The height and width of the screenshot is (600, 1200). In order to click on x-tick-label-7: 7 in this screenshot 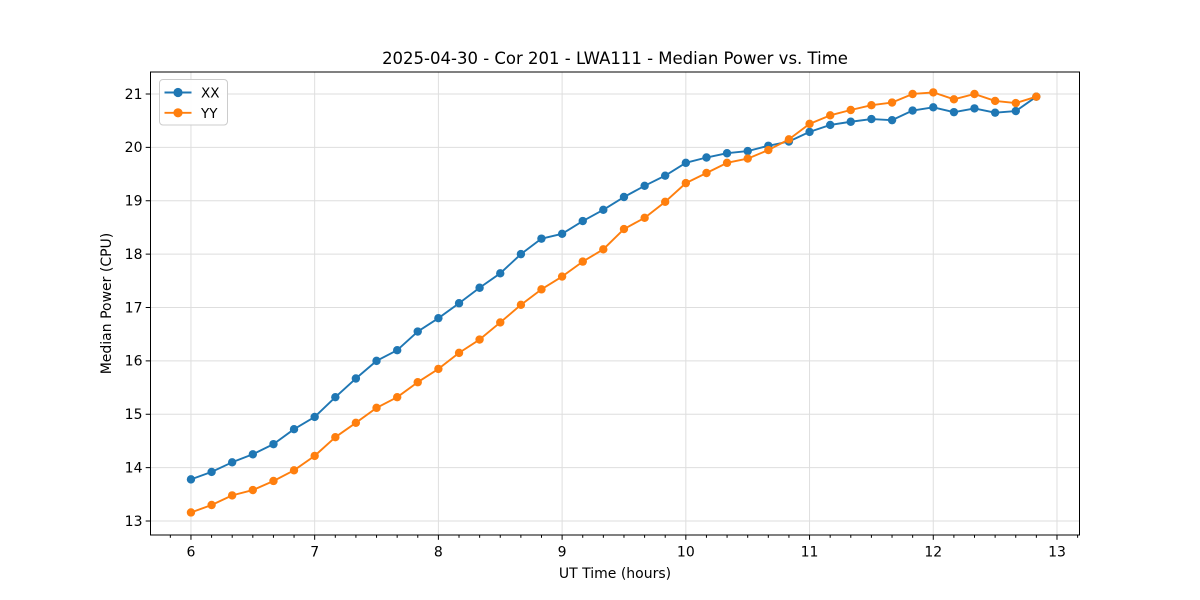, I will do `click(314, 553)`.